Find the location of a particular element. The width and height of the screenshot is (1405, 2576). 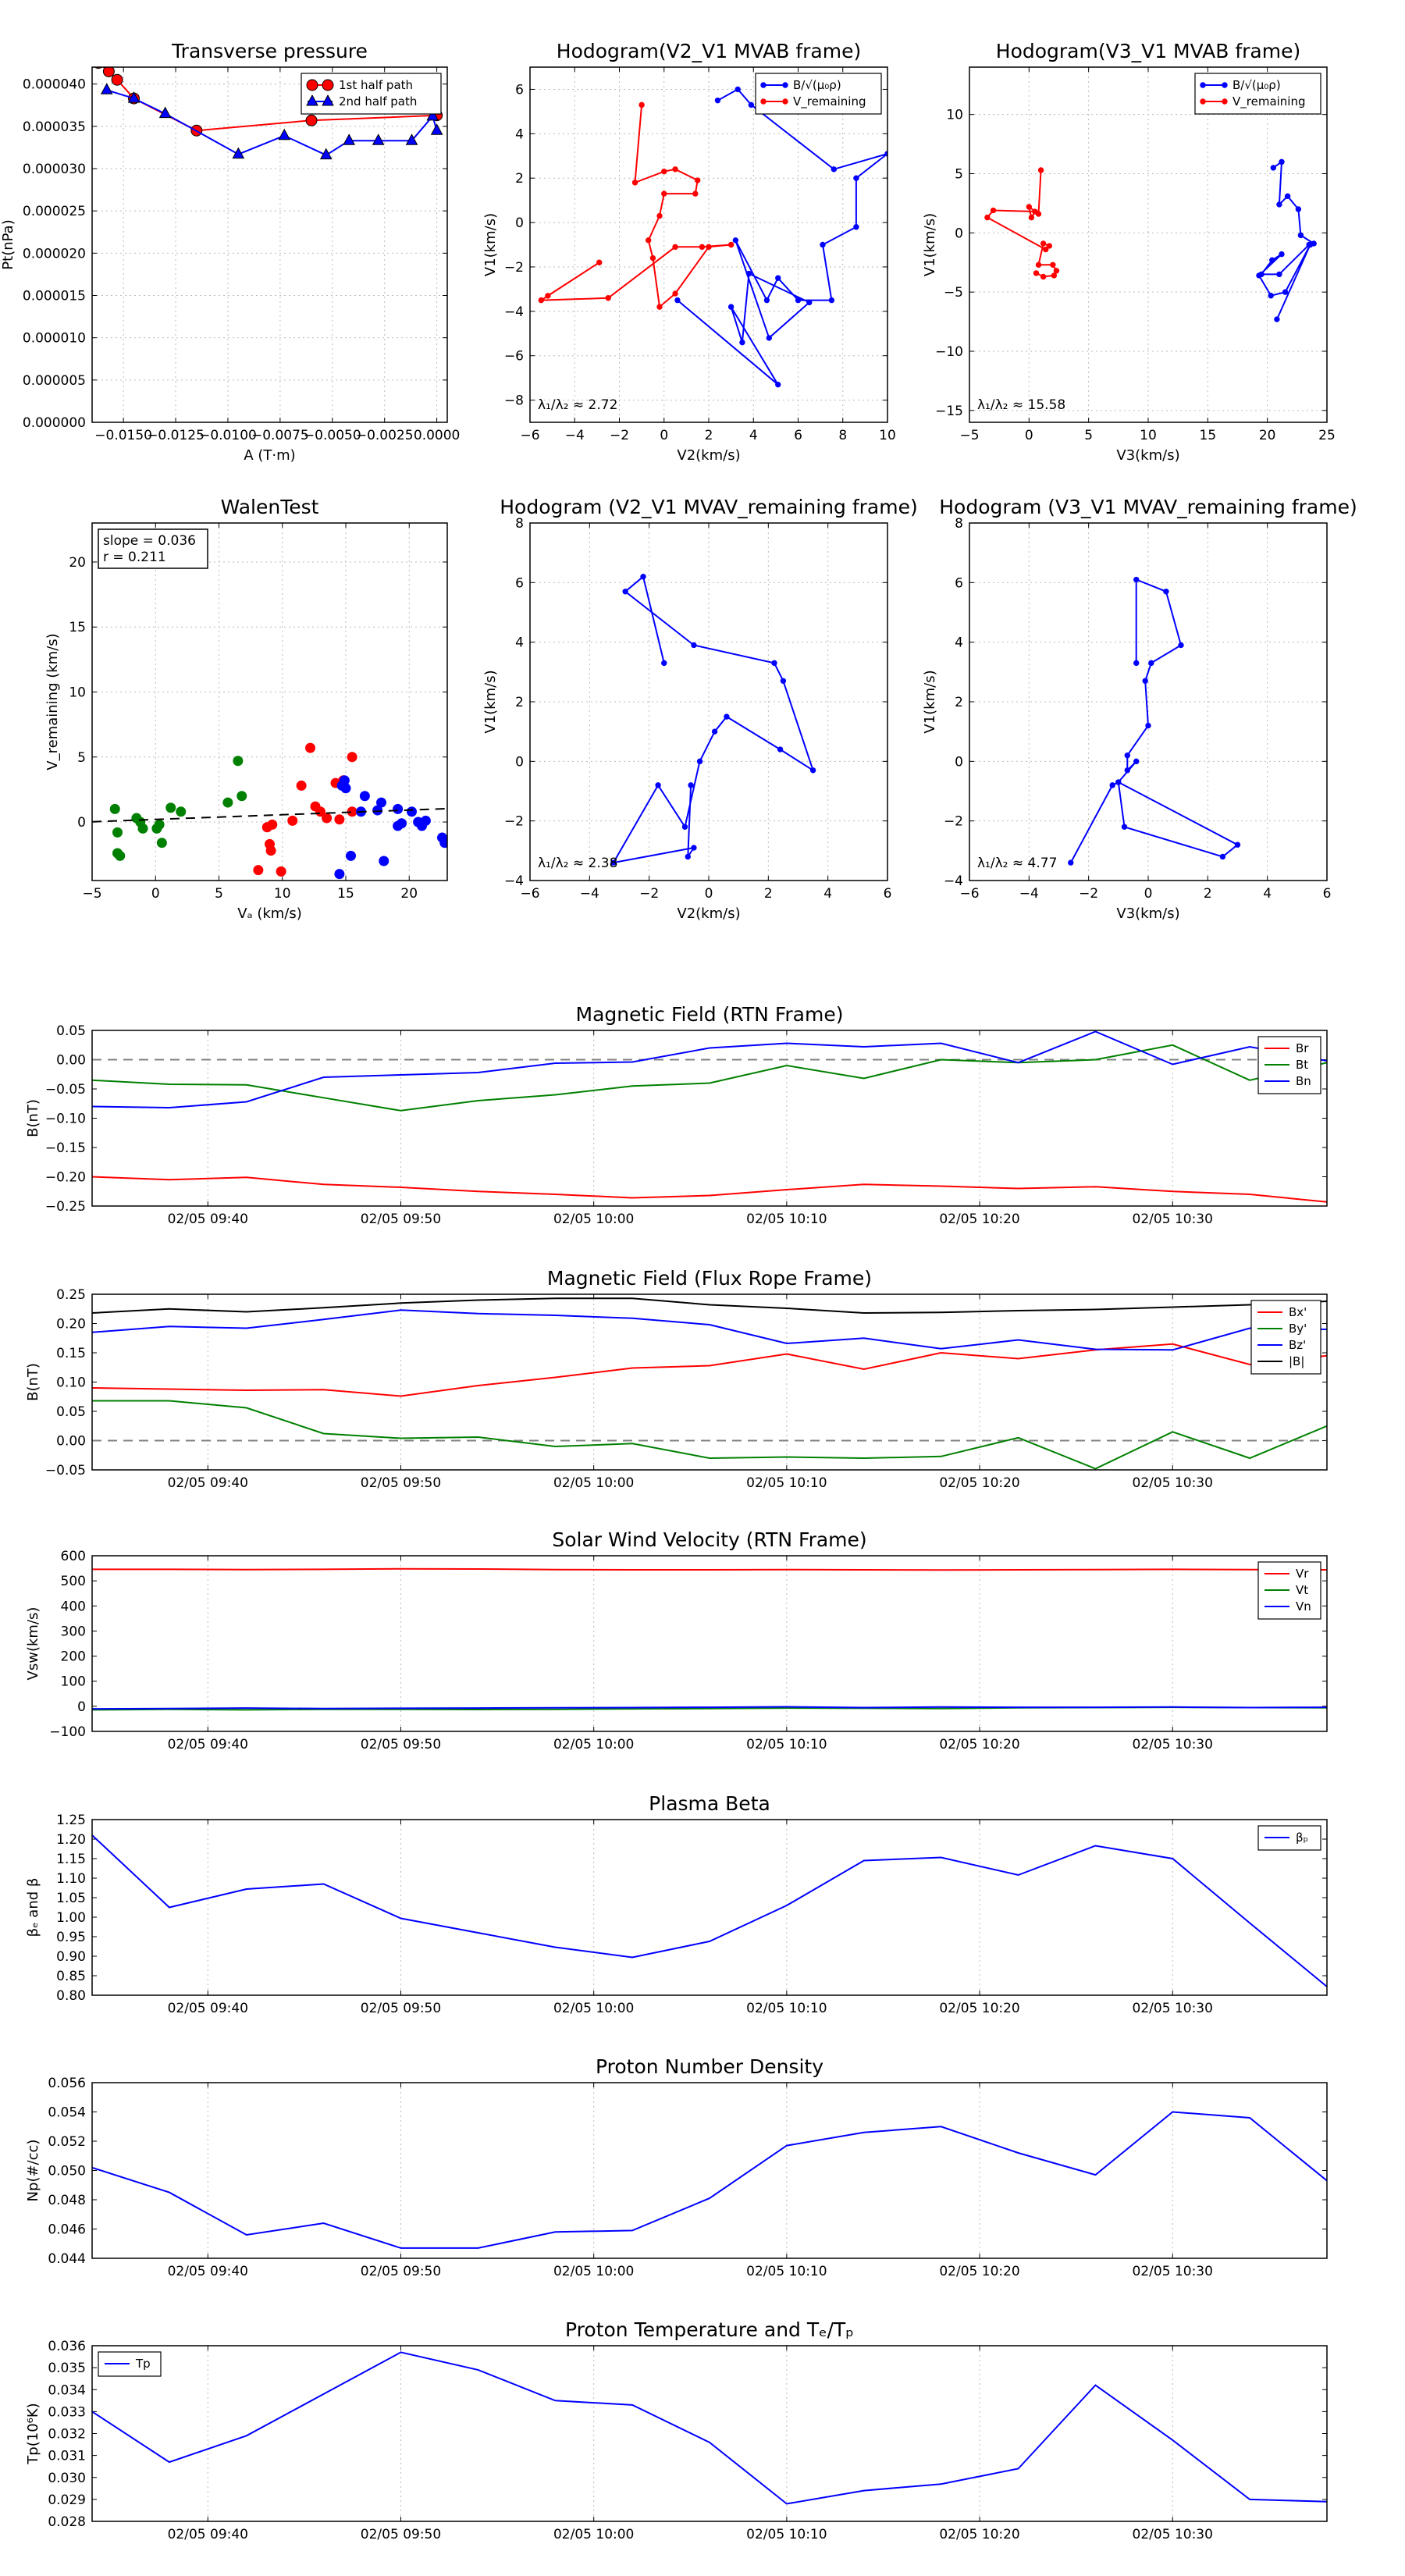

tick-label-y: 200 is located at coordinates (73, 1657).